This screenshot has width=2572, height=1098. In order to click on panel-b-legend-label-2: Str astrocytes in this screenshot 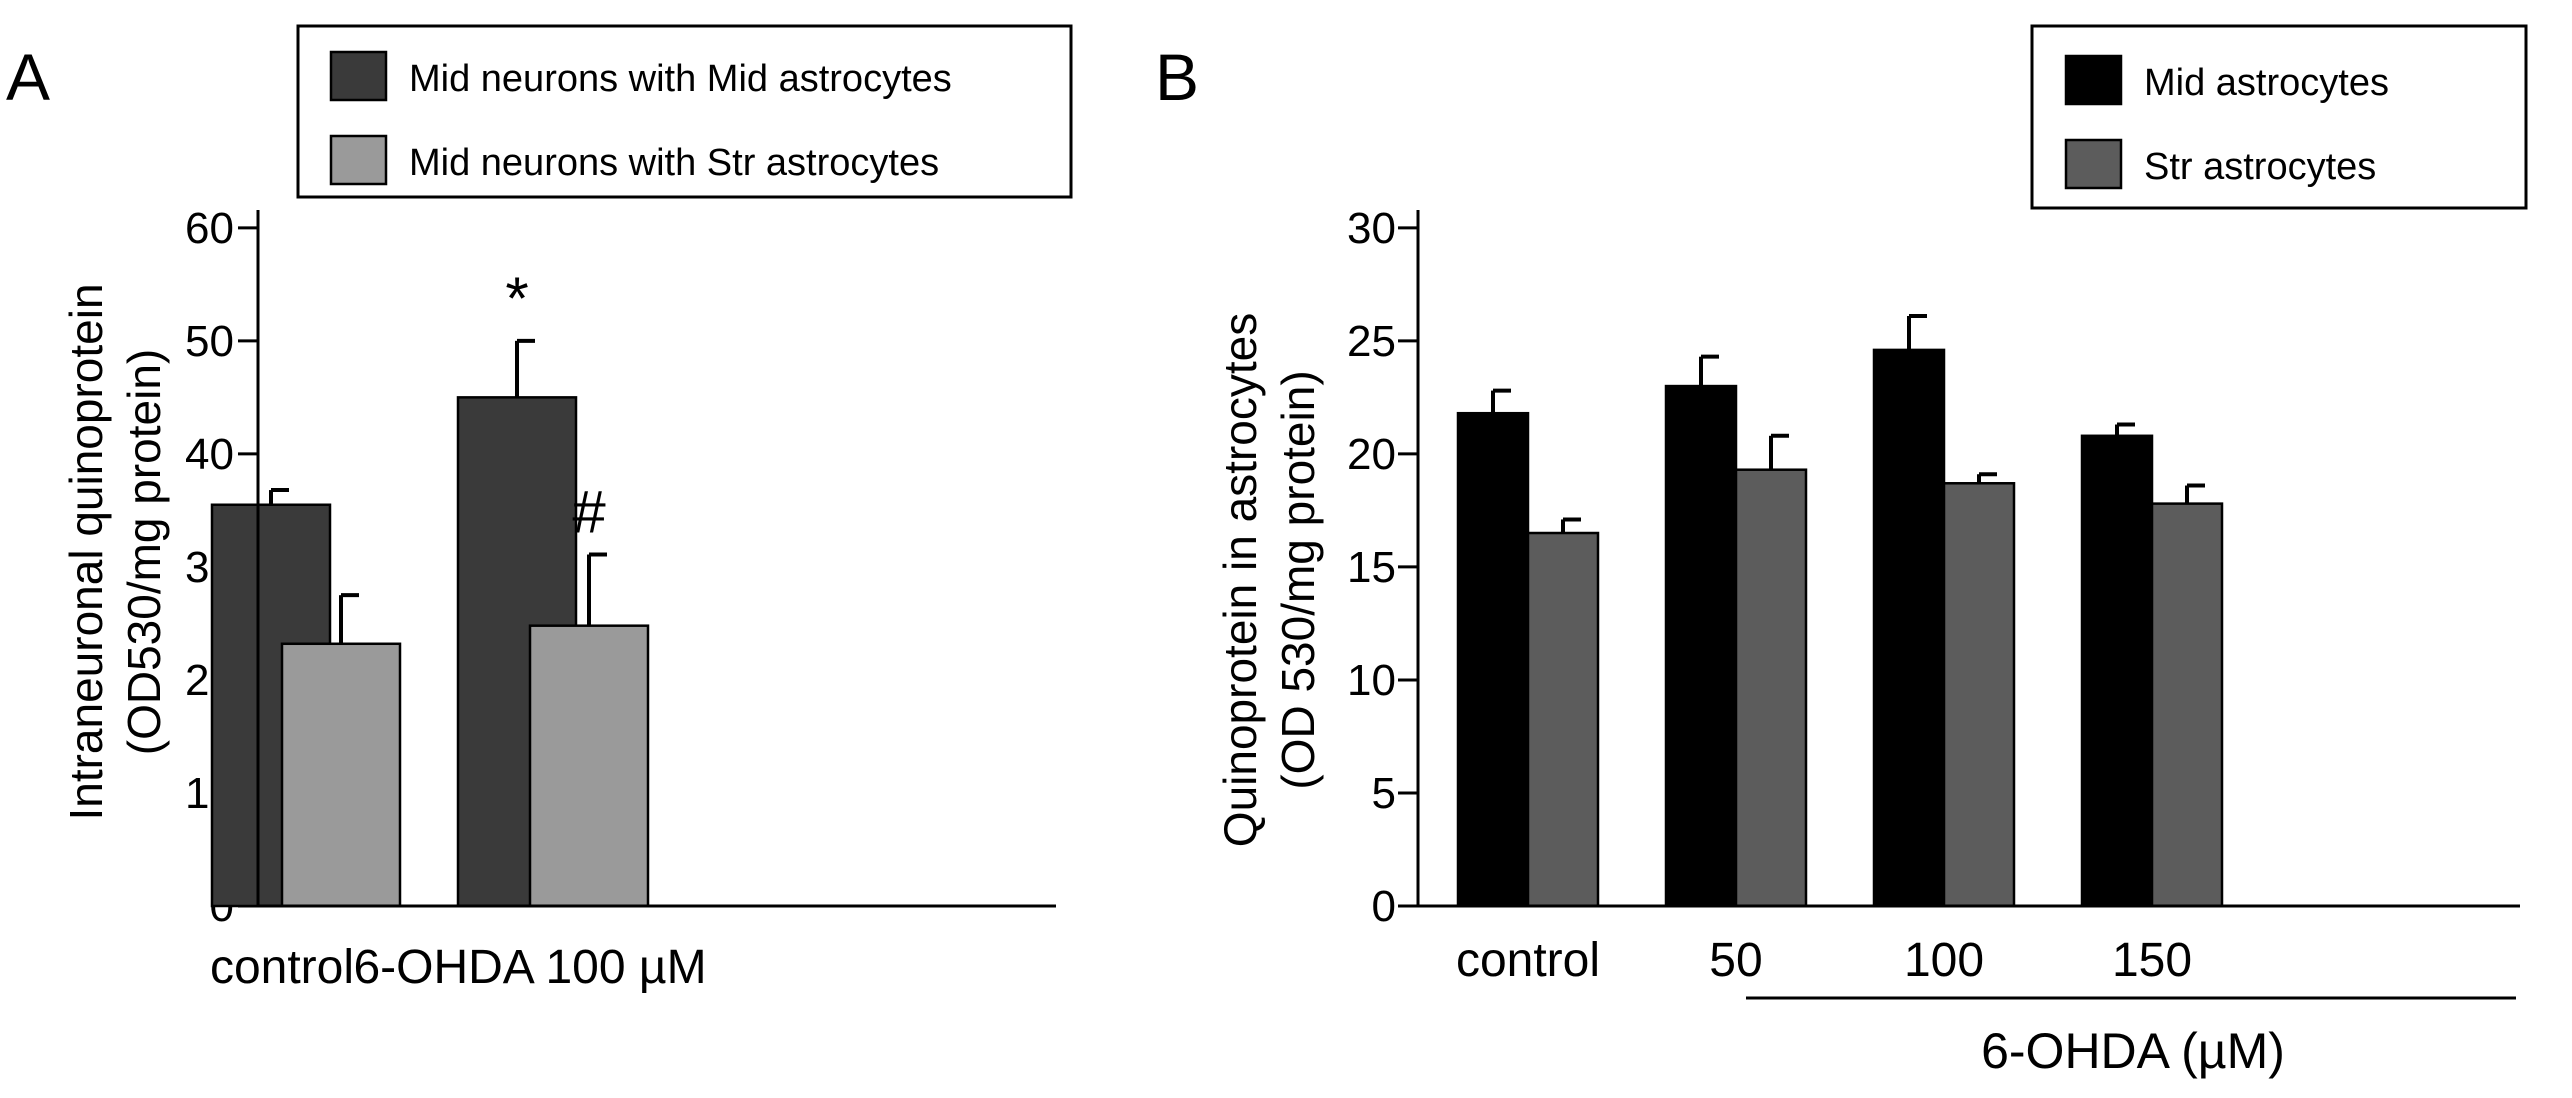, I will do `click(2260, 167)`.